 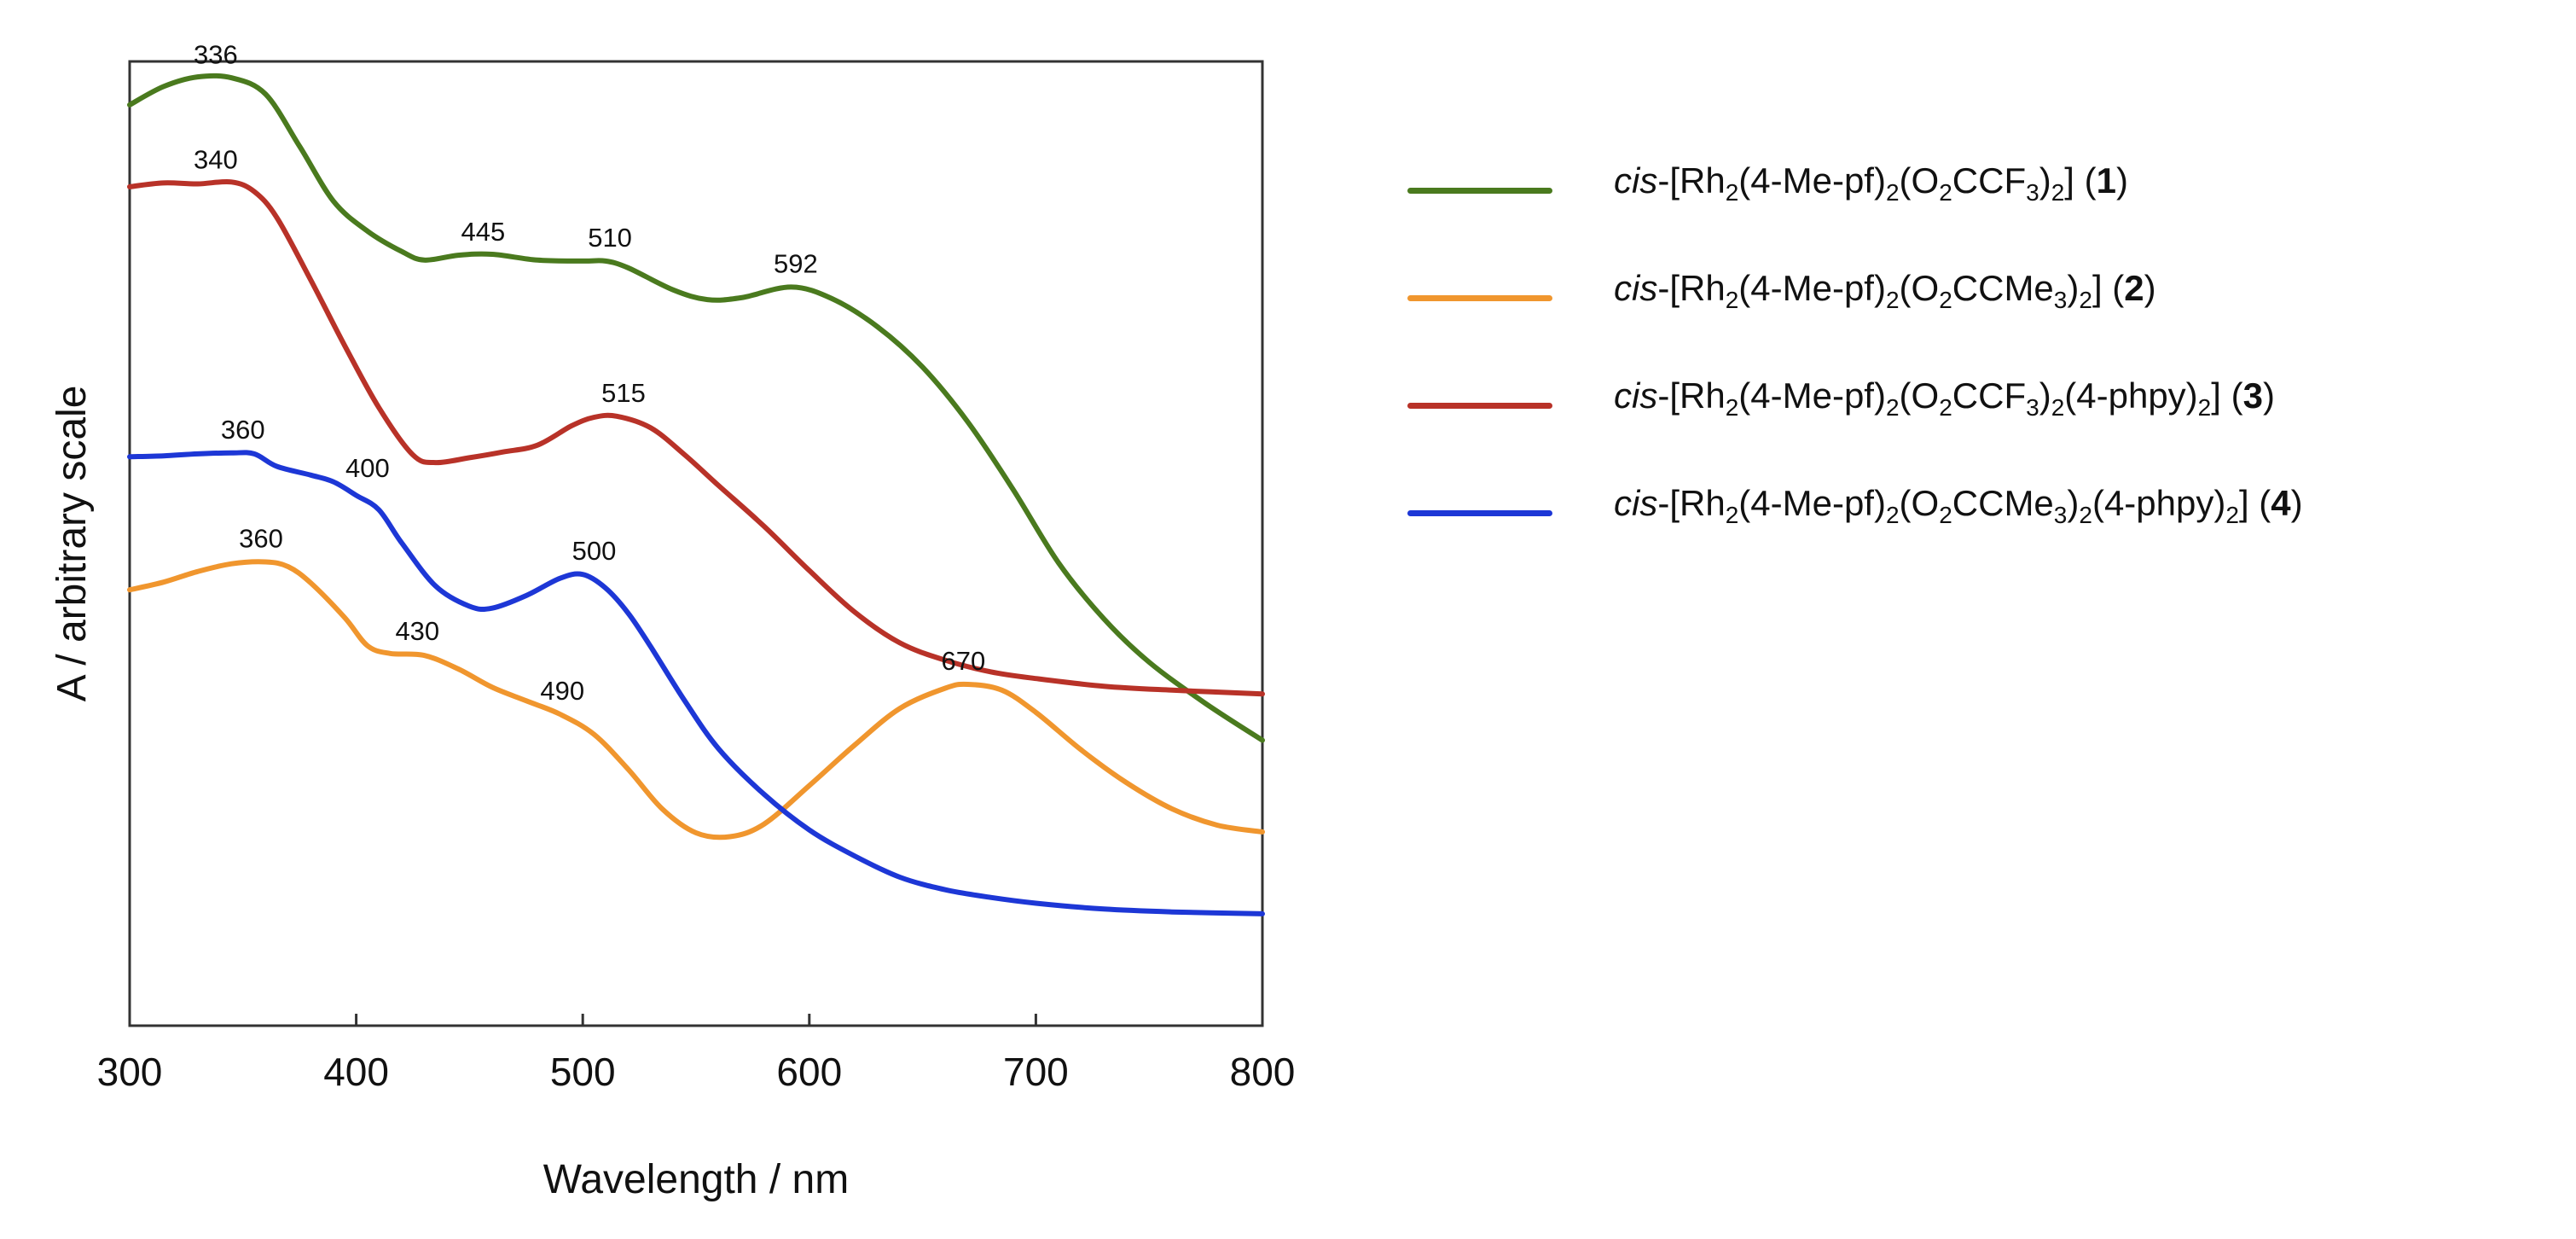 What do you see at coordinates (1036, 1072) in the screenshot?
I see `x-tick-label: 700` at bounding box center [1036, 1072].